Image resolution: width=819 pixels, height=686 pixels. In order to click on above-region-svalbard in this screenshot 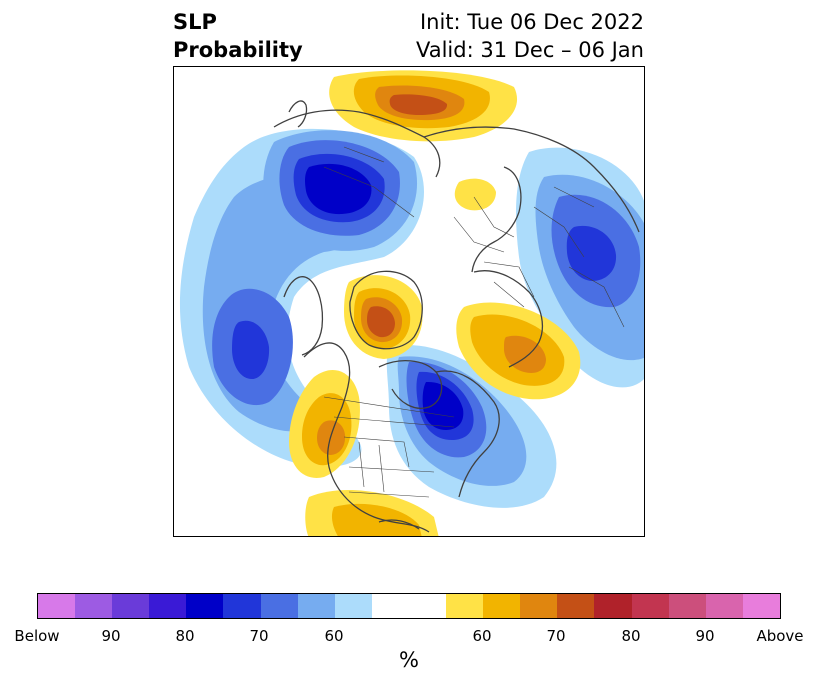, I will do `click(475, 194)`.